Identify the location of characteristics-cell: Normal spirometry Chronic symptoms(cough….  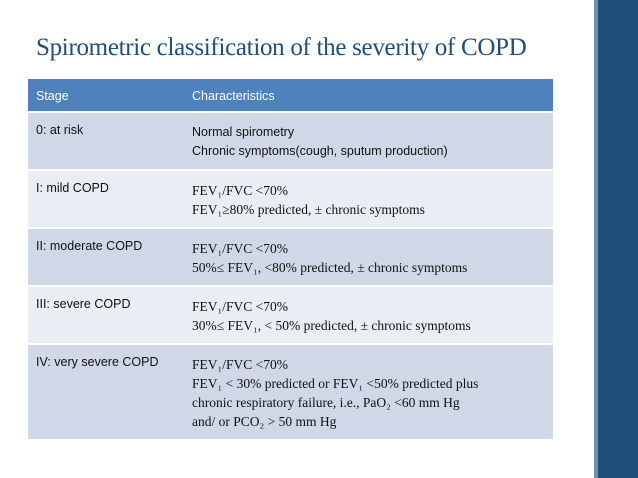
(368, 141).